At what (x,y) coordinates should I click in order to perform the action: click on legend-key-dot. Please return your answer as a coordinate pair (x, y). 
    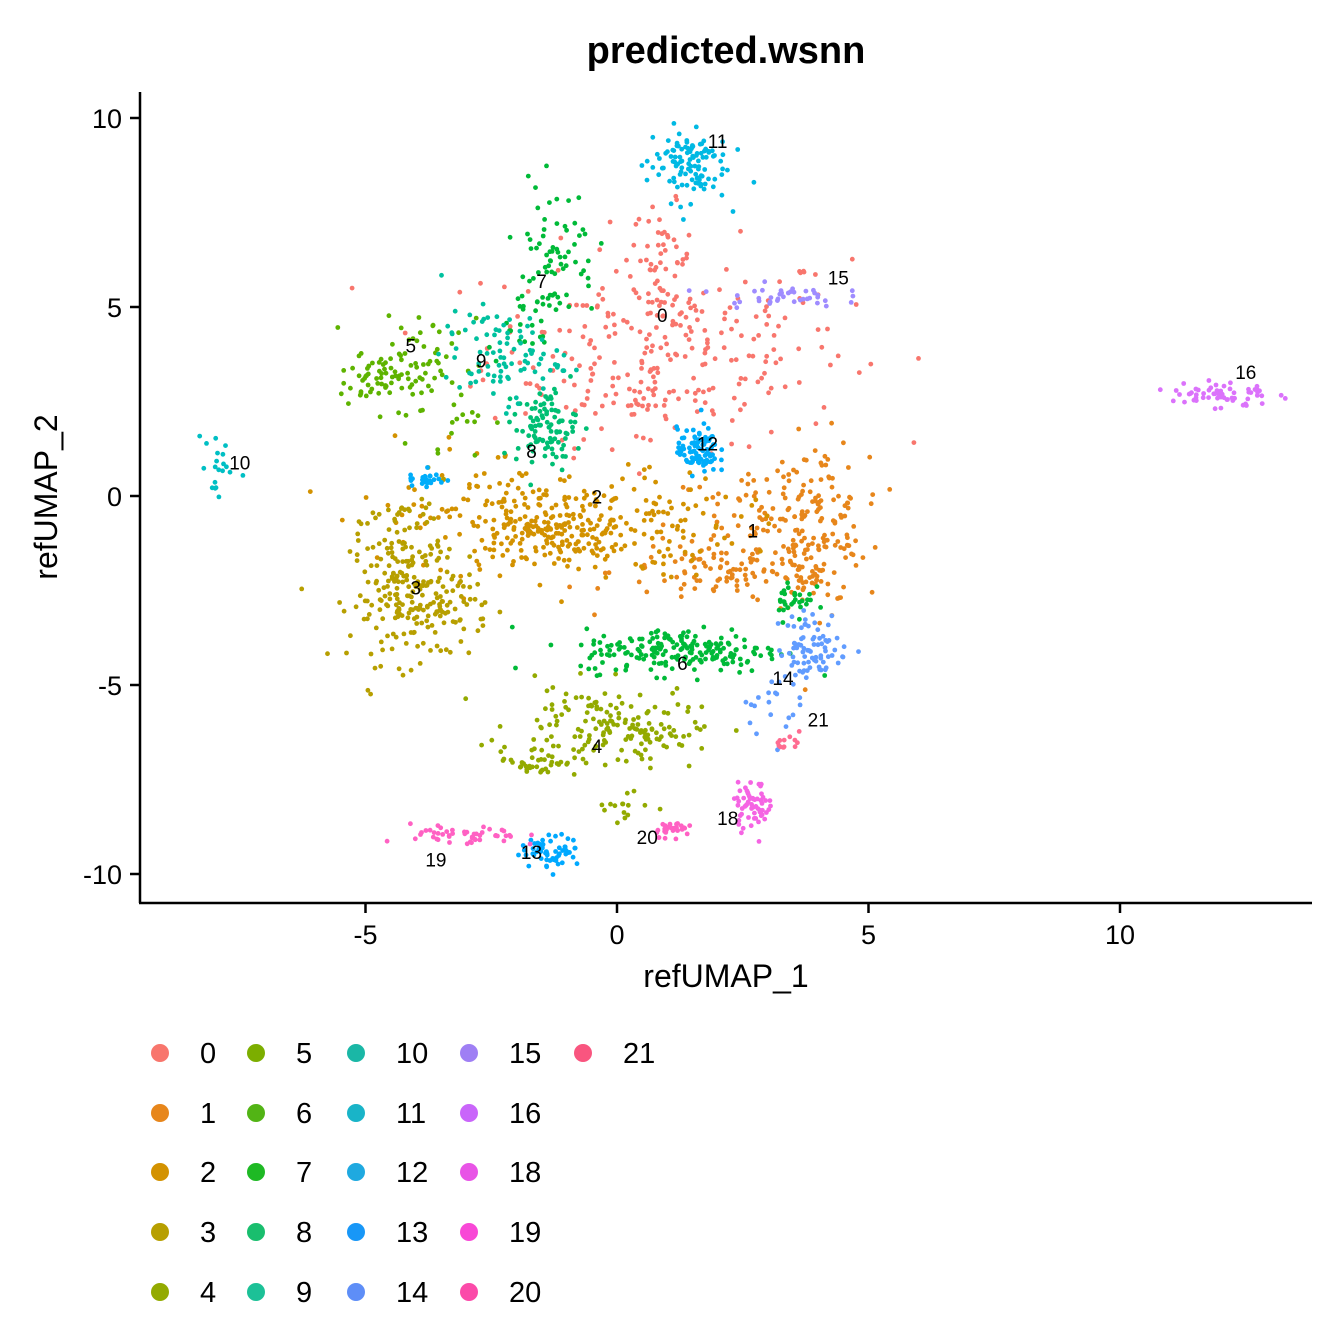
    Looking at the image, I should click on (356, 1172).